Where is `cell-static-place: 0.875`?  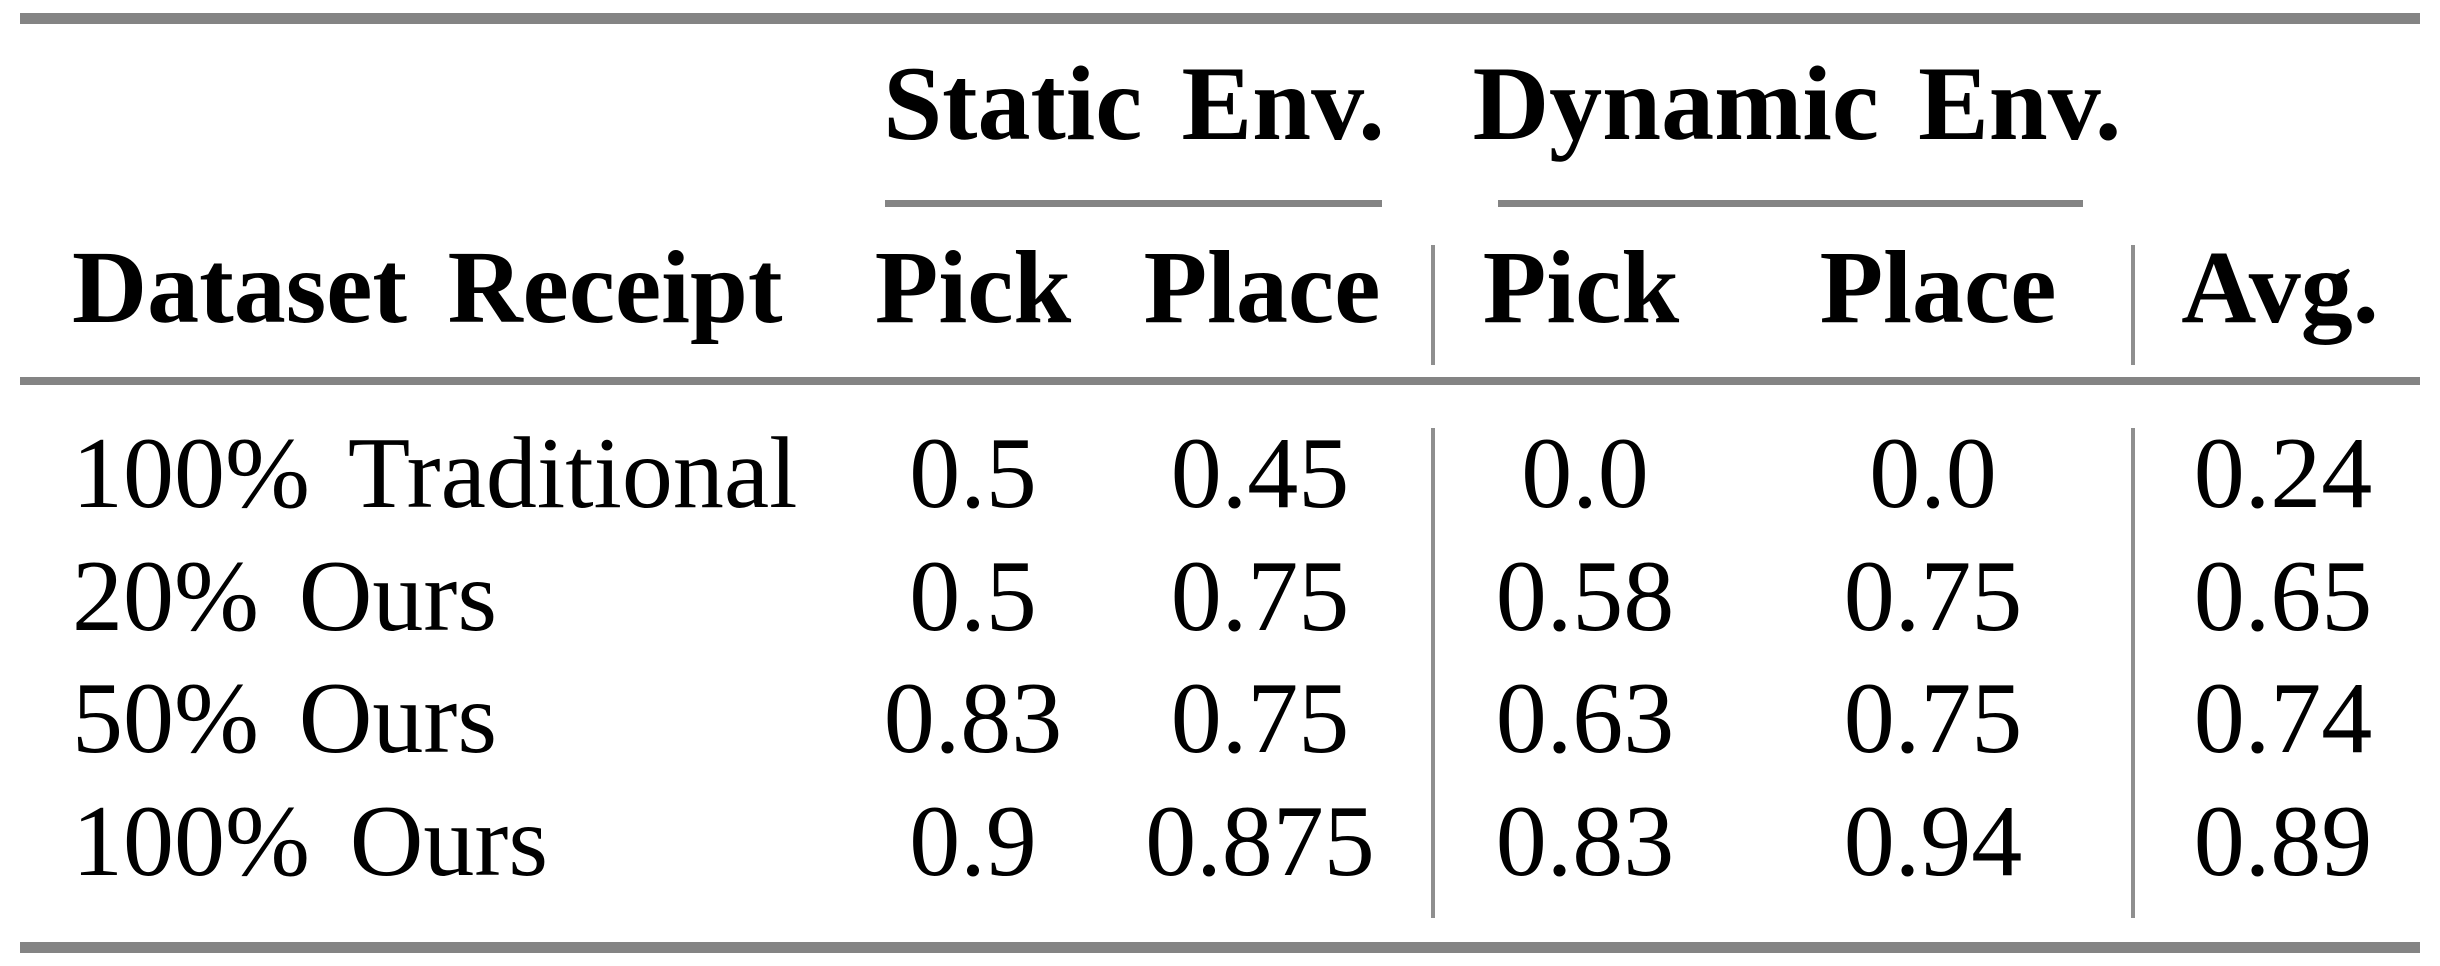 cell-static-place: 0.875 is located at coordinates (1260, 841).